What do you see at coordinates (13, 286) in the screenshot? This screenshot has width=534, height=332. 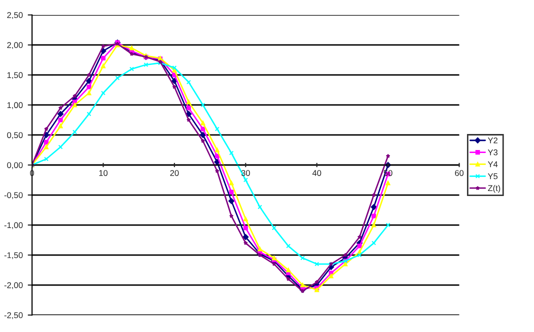 I see `y-tick-label: -2,00` at bounding box center [13, 286].